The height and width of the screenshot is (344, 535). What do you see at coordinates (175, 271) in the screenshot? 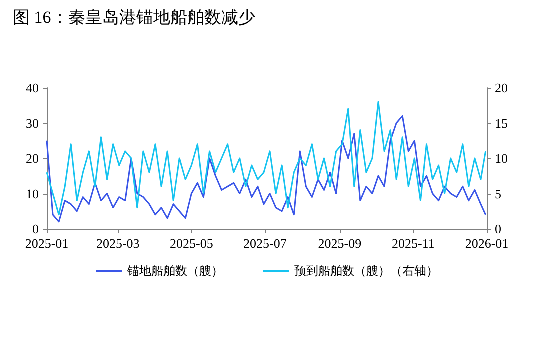
I see `legend-label: 锚地船舶数（艘）` at bounding box center [175, 271].